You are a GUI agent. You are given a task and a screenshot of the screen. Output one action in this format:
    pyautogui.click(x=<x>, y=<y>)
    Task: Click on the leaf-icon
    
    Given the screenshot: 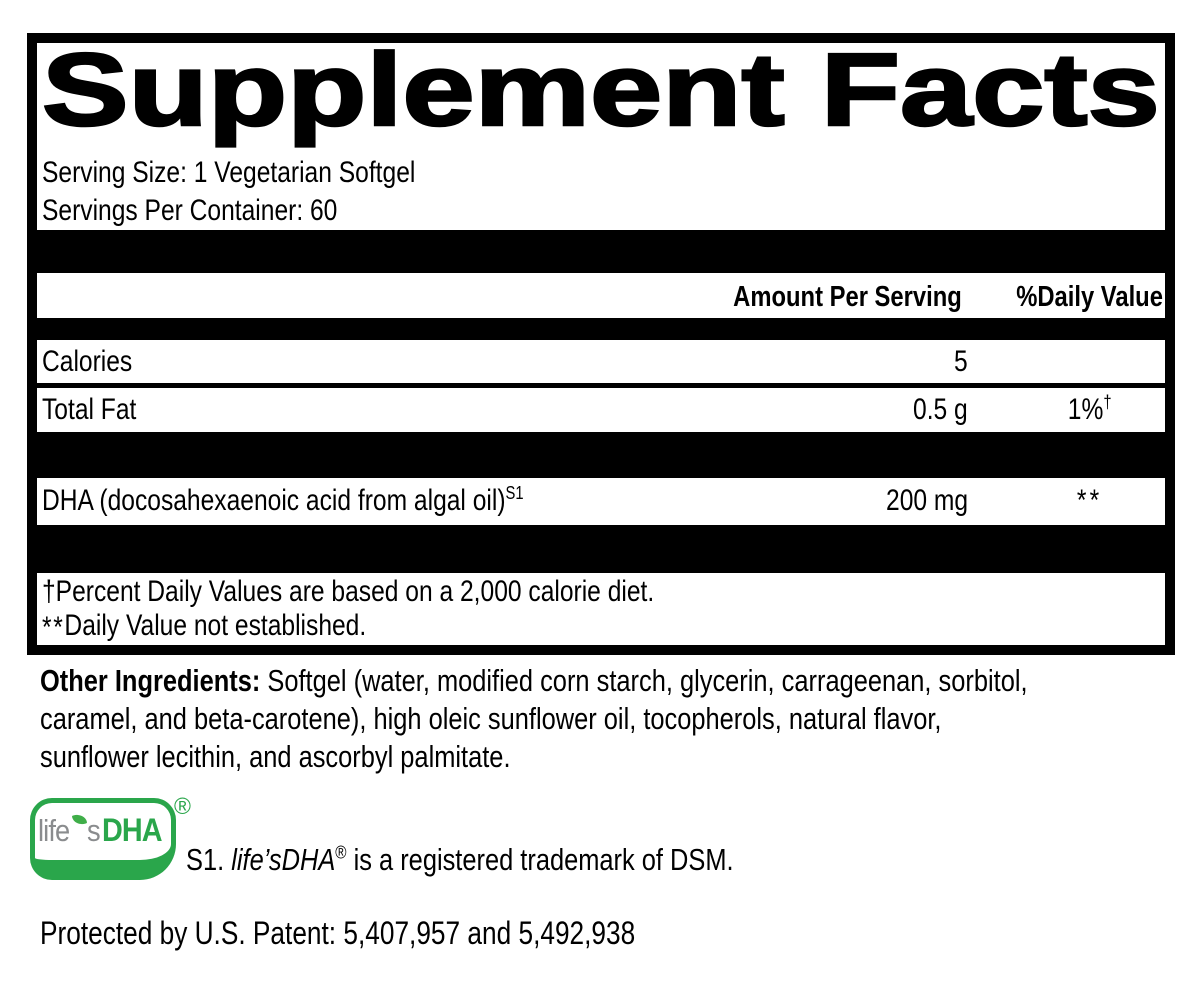 What is the action you would take?
    pyautogui.click(x=80, y=819)
    